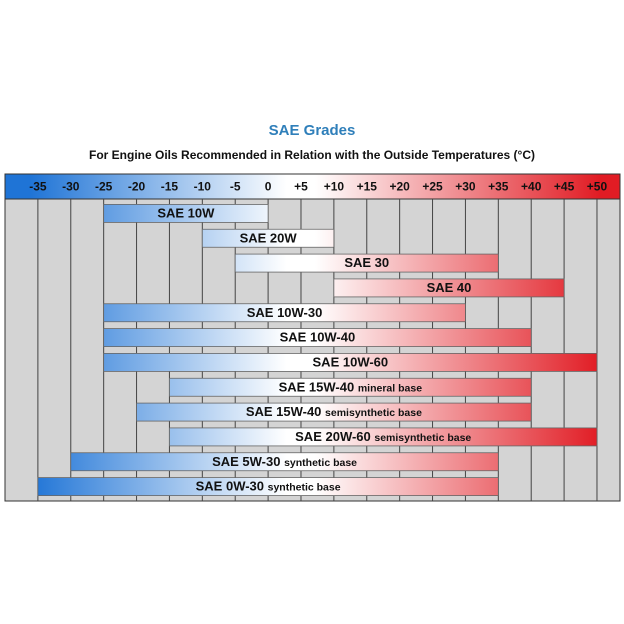  Describe the element at coordinates (71, 187) in the screenshot. I see `x-tick-label: -30` at that location.